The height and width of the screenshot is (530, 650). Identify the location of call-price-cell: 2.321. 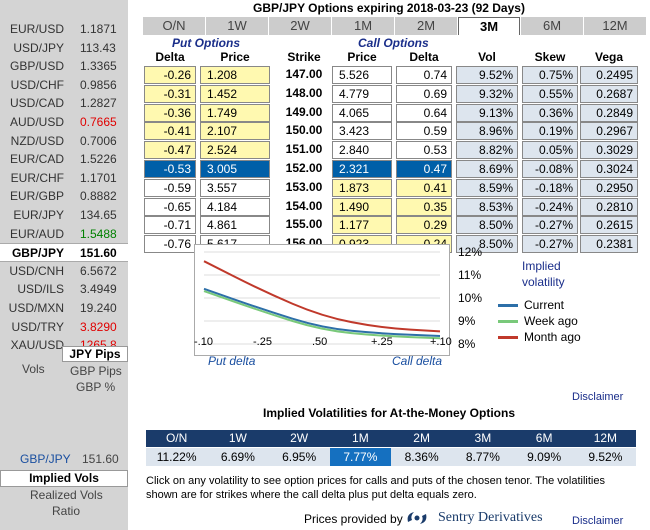
(362, 169).